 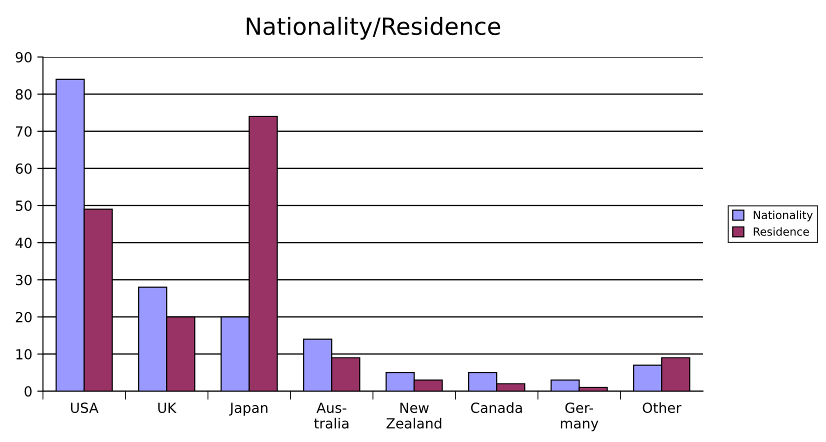 What do you see at coordinates (662, 408) in the screenshot?
I see `x-tick-label: Other` at bounding box center [662, 408].